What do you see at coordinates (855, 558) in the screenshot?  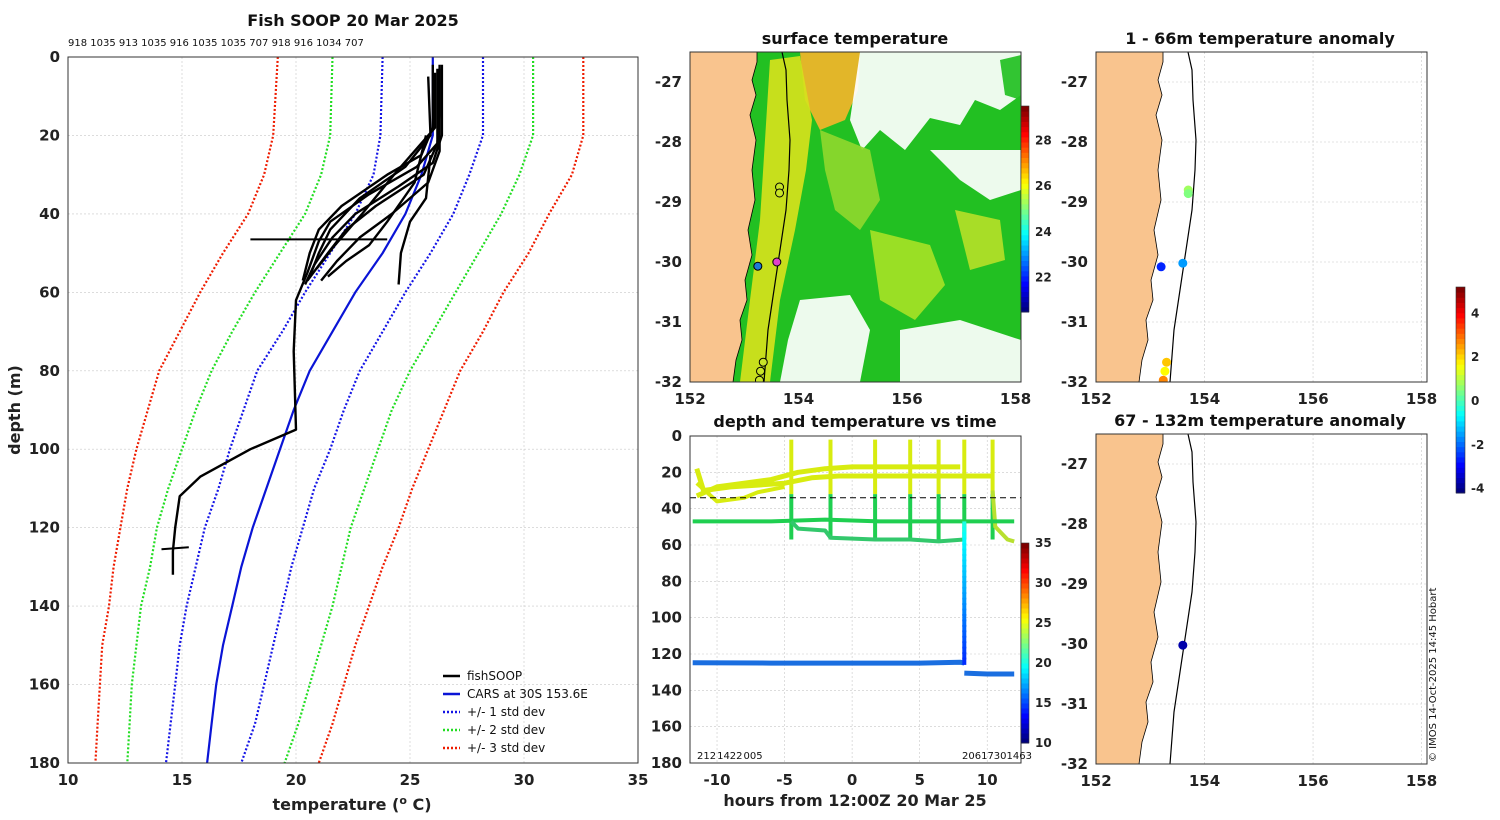 I see `dt-data` at bounding box center [855, 558].